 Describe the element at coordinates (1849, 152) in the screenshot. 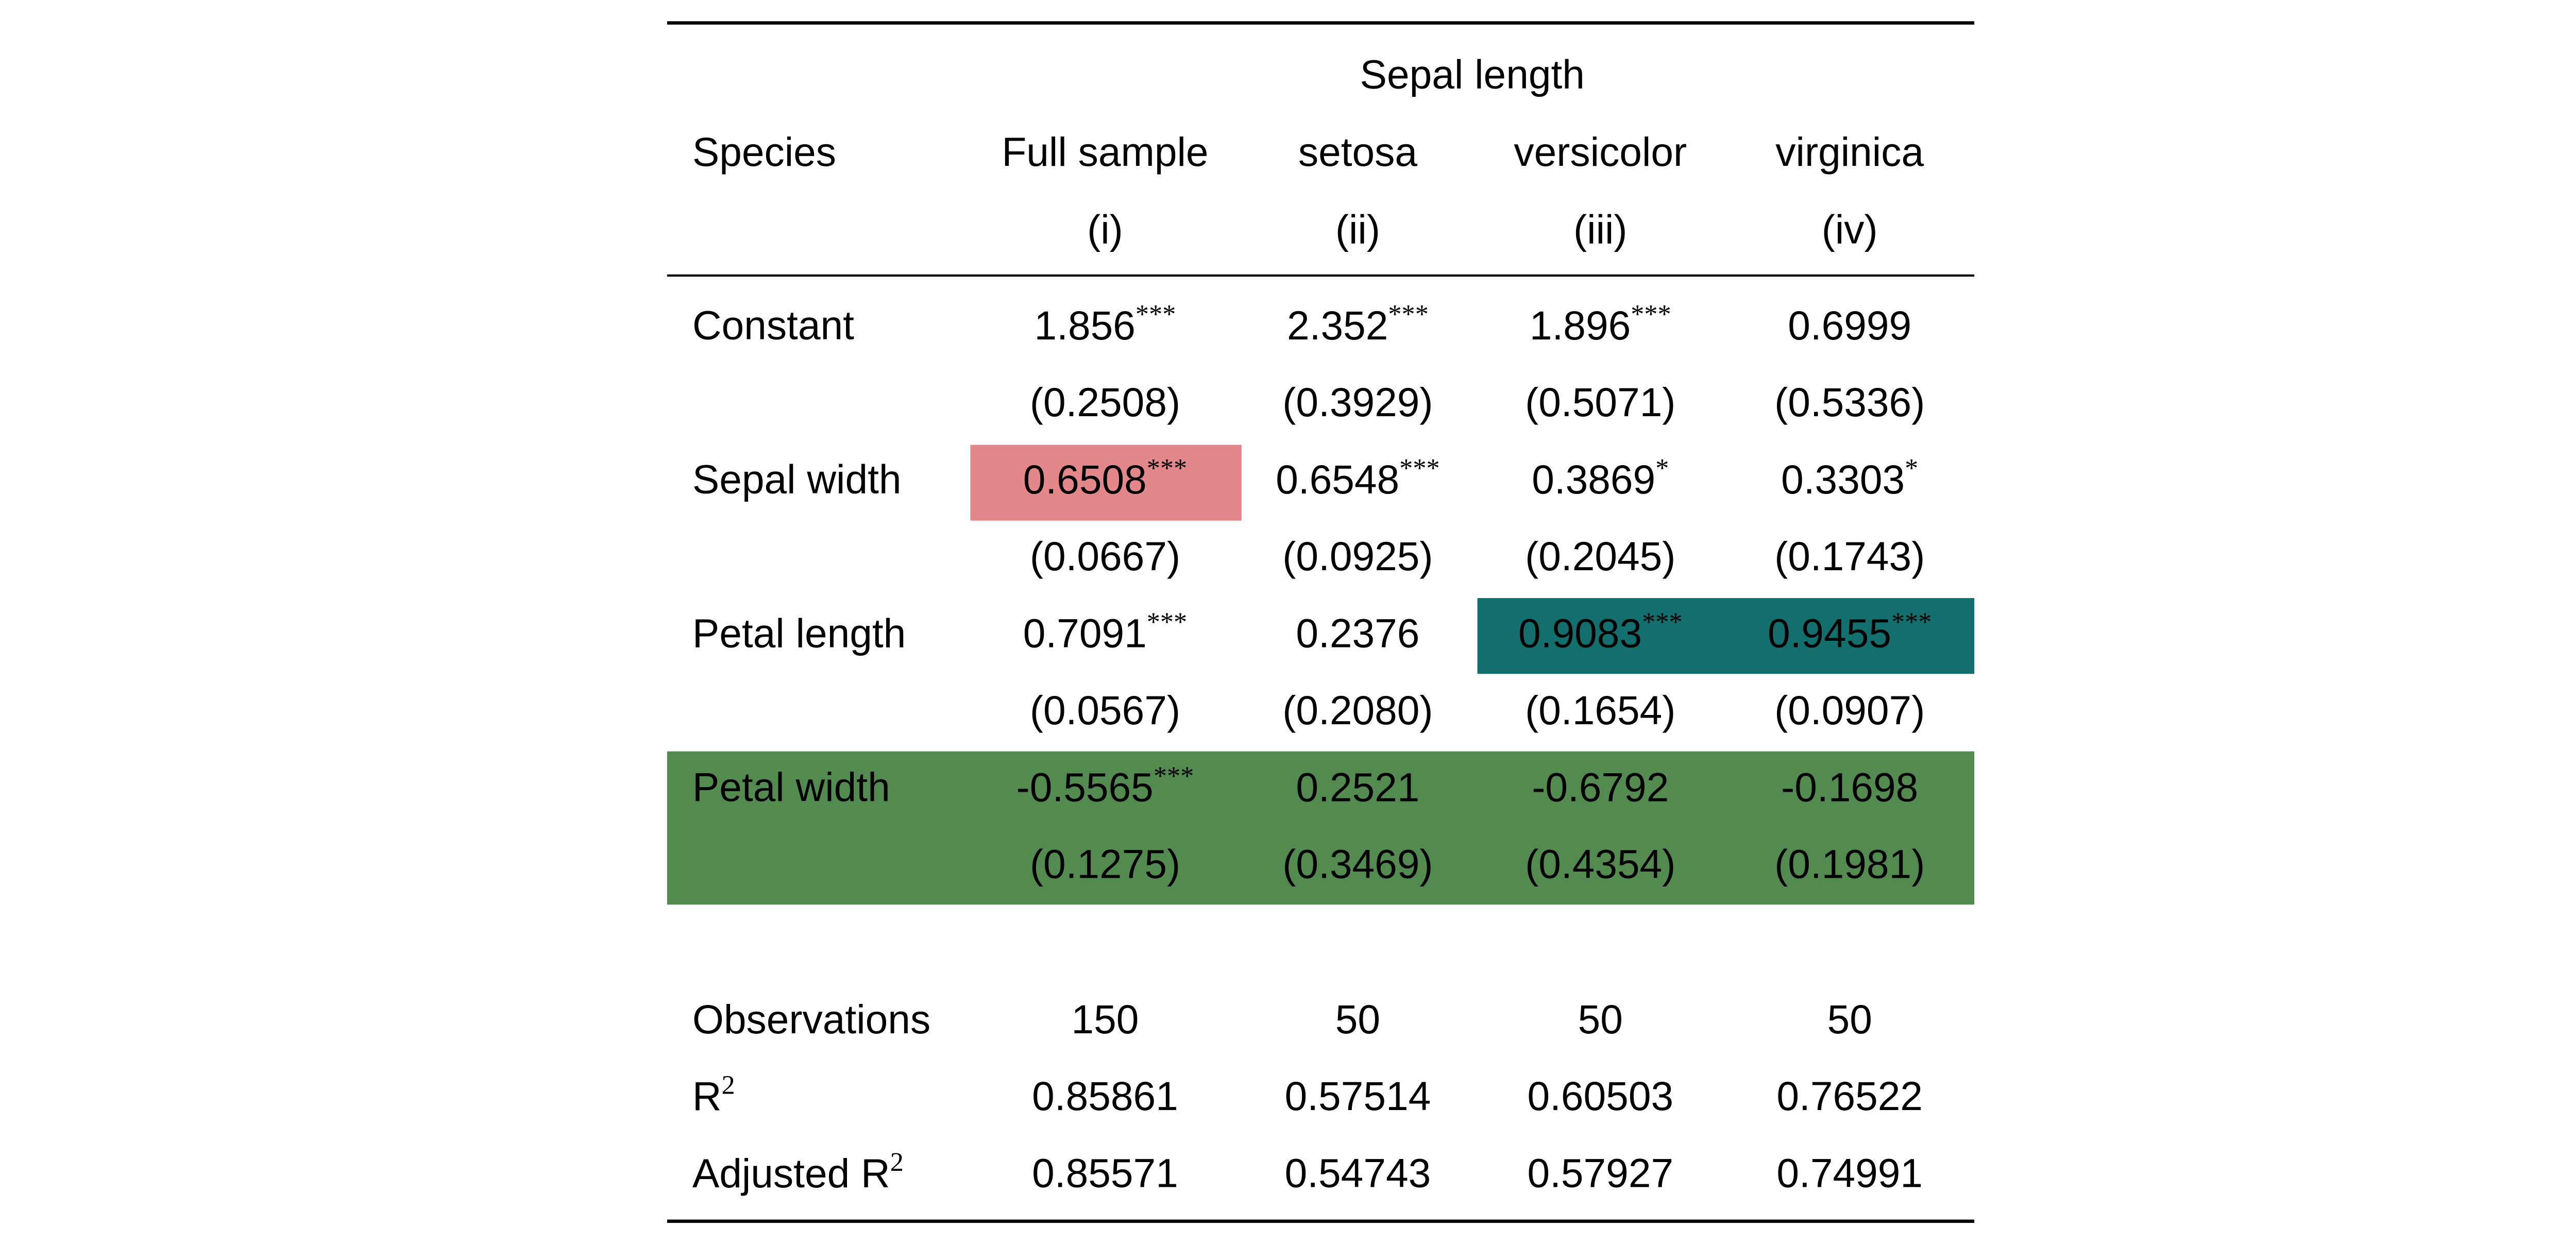

I see `column-header: virginica` at that location.